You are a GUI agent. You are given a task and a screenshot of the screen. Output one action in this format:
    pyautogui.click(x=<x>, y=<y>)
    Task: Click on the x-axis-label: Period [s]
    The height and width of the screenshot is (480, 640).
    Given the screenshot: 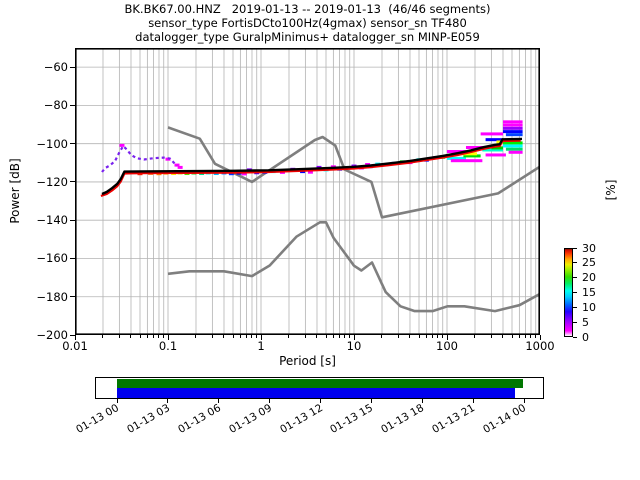 What is the action you would take?
    pyautogui.click(x=307, y=361)
    